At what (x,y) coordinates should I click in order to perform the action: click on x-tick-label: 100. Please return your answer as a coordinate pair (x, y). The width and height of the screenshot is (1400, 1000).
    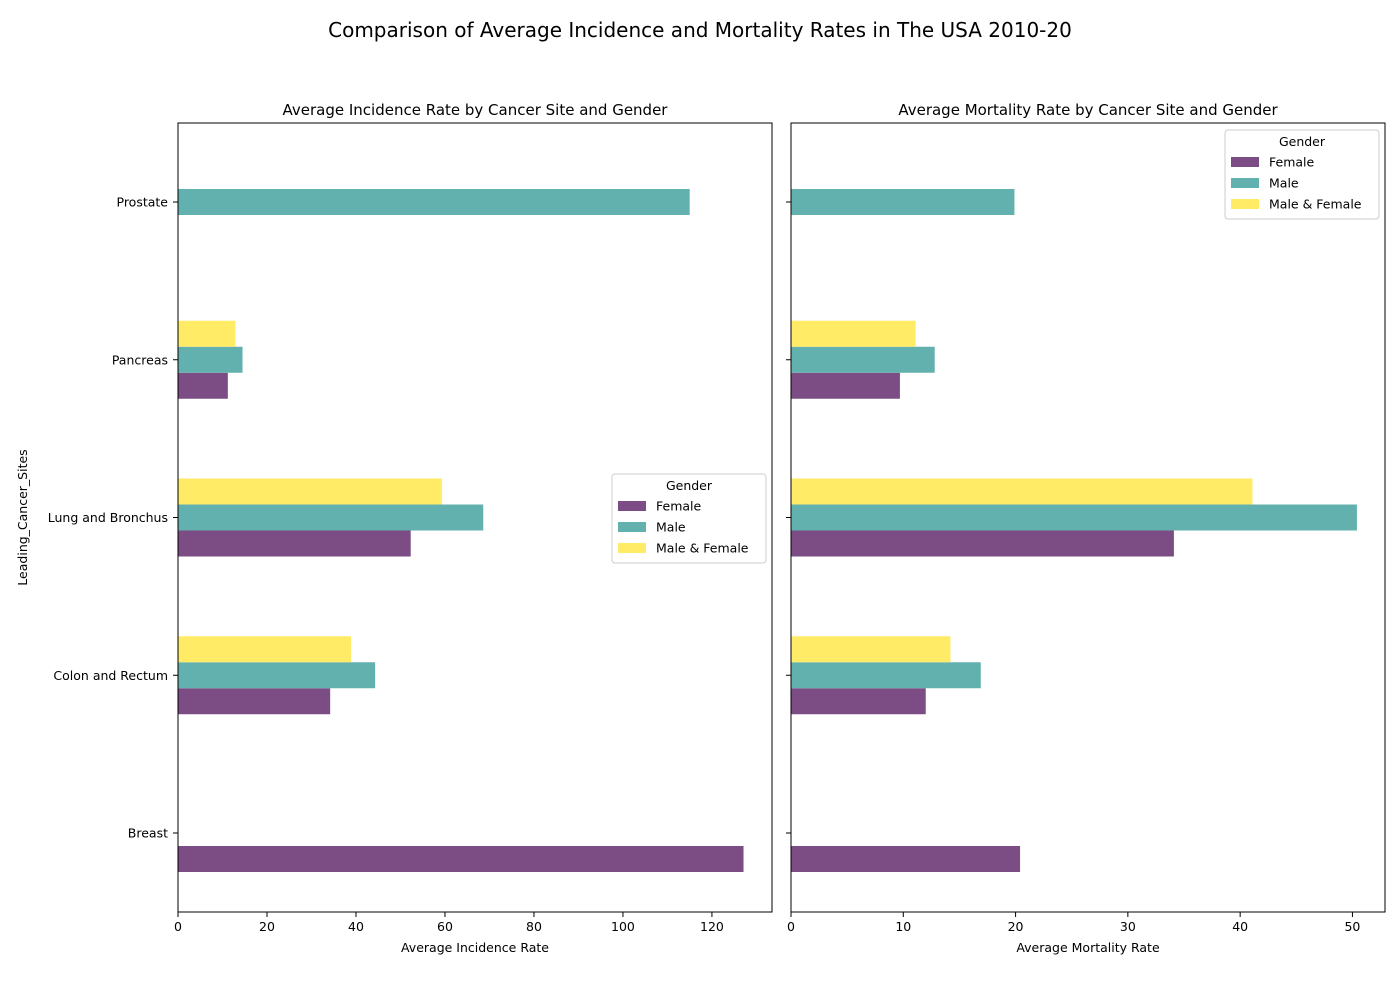
    Looking at the image, I should click on (623, 926).